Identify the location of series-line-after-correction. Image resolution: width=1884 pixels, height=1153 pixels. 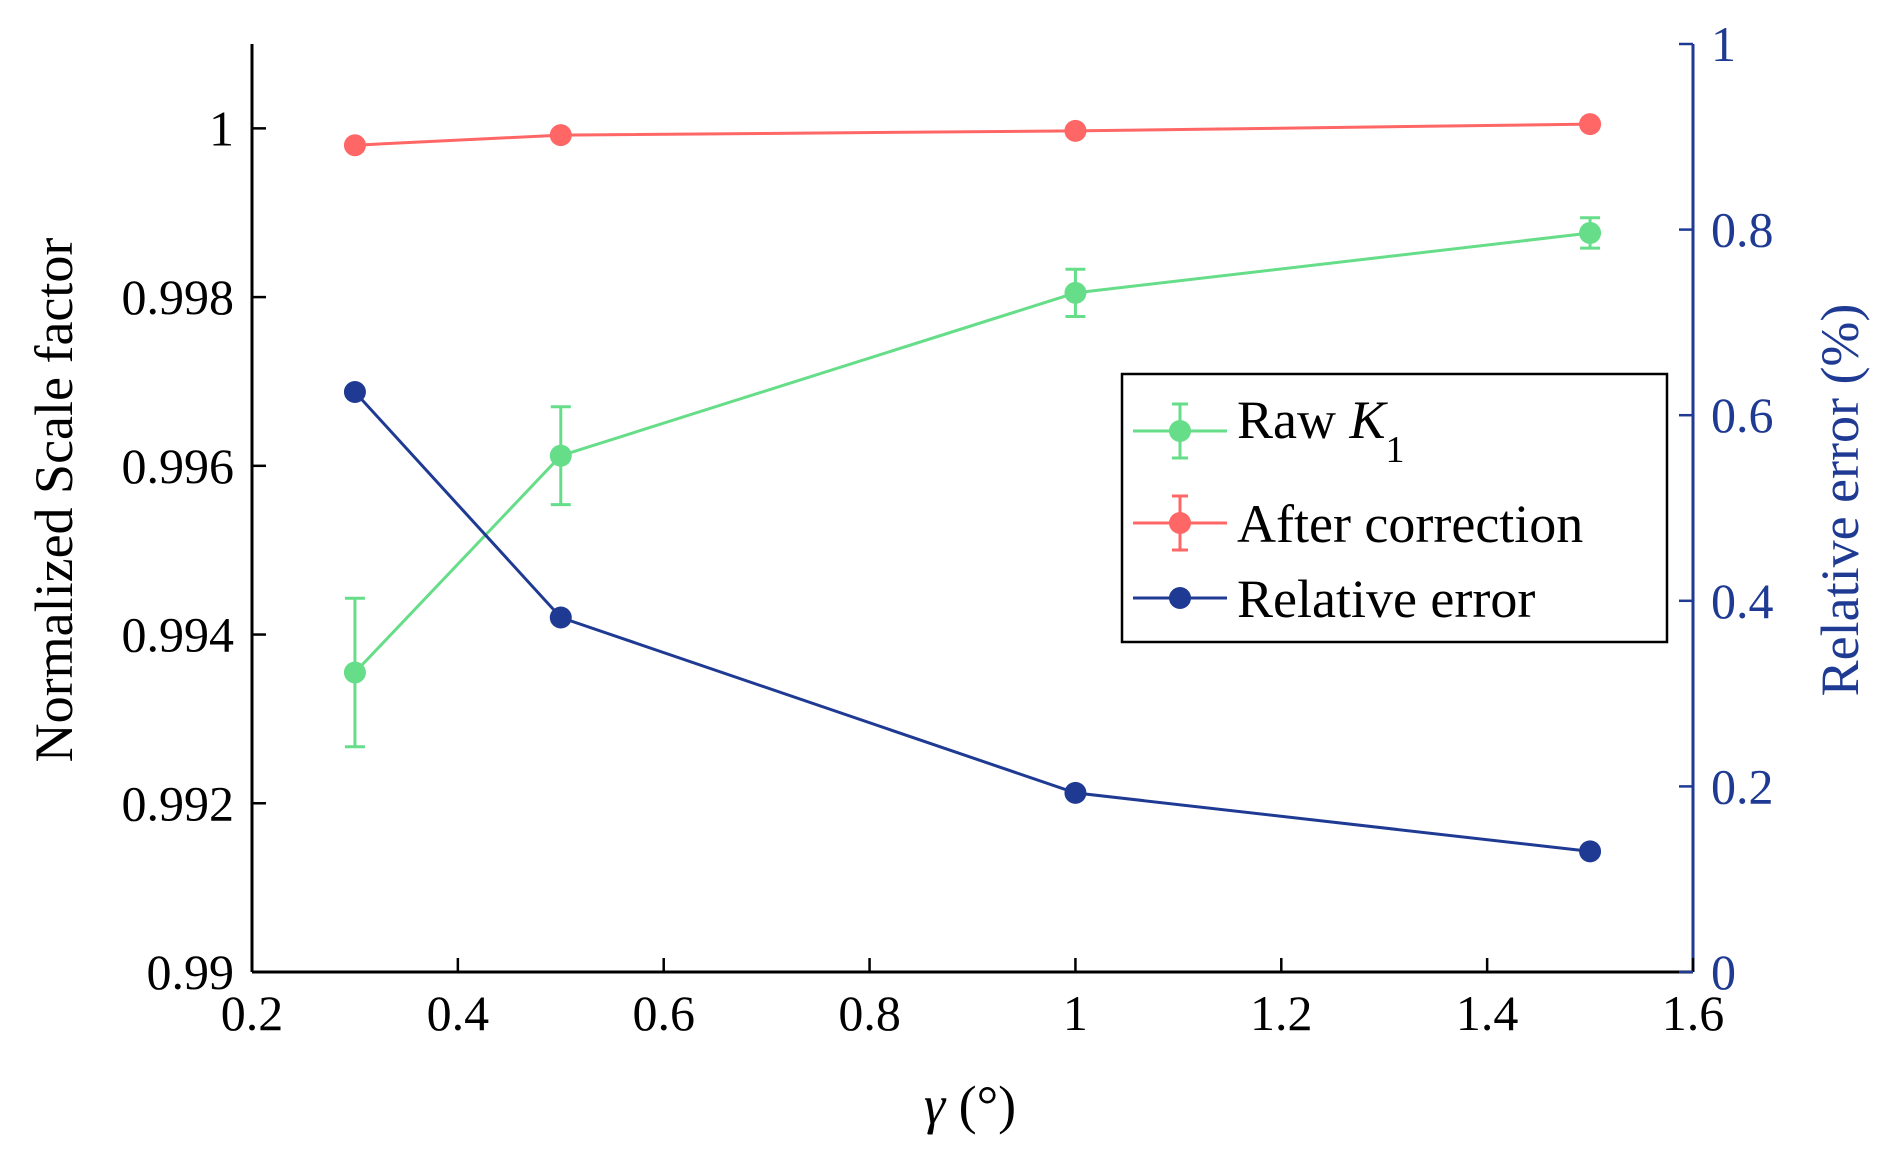
(972, 134).